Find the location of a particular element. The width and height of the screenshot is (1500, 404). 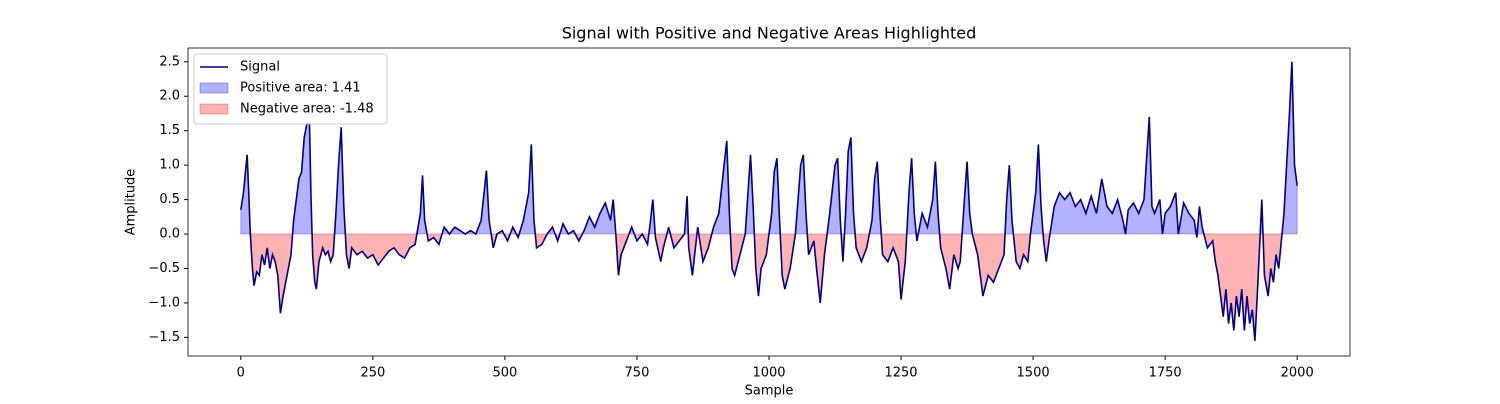

y-tick-label: 1.5 is located at coordinates (169, 130).